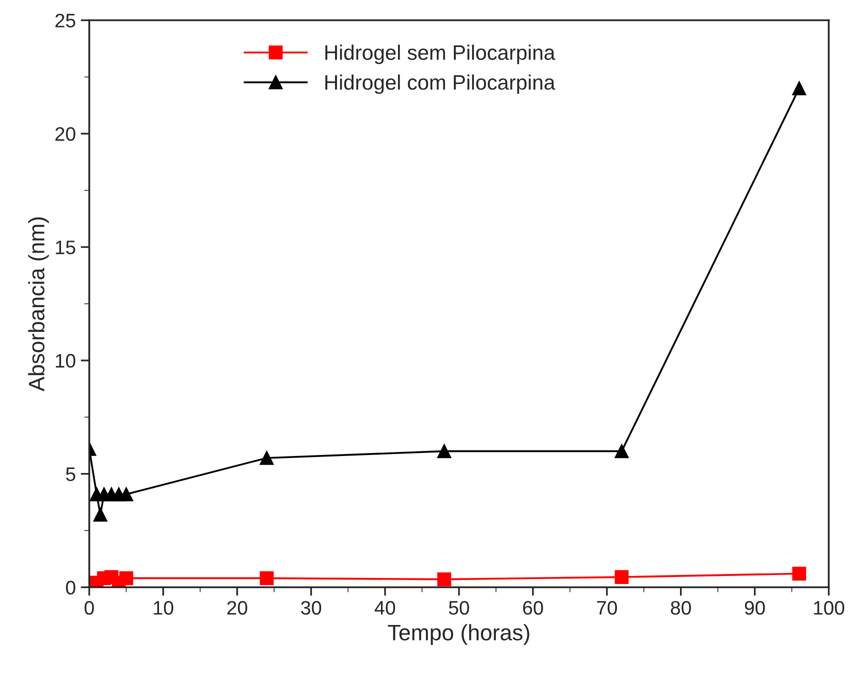 The image size is (850, 675). Describe the element at coordinates (680, 607) in the screenshot. I see `x-tick-label: 80` at that location.